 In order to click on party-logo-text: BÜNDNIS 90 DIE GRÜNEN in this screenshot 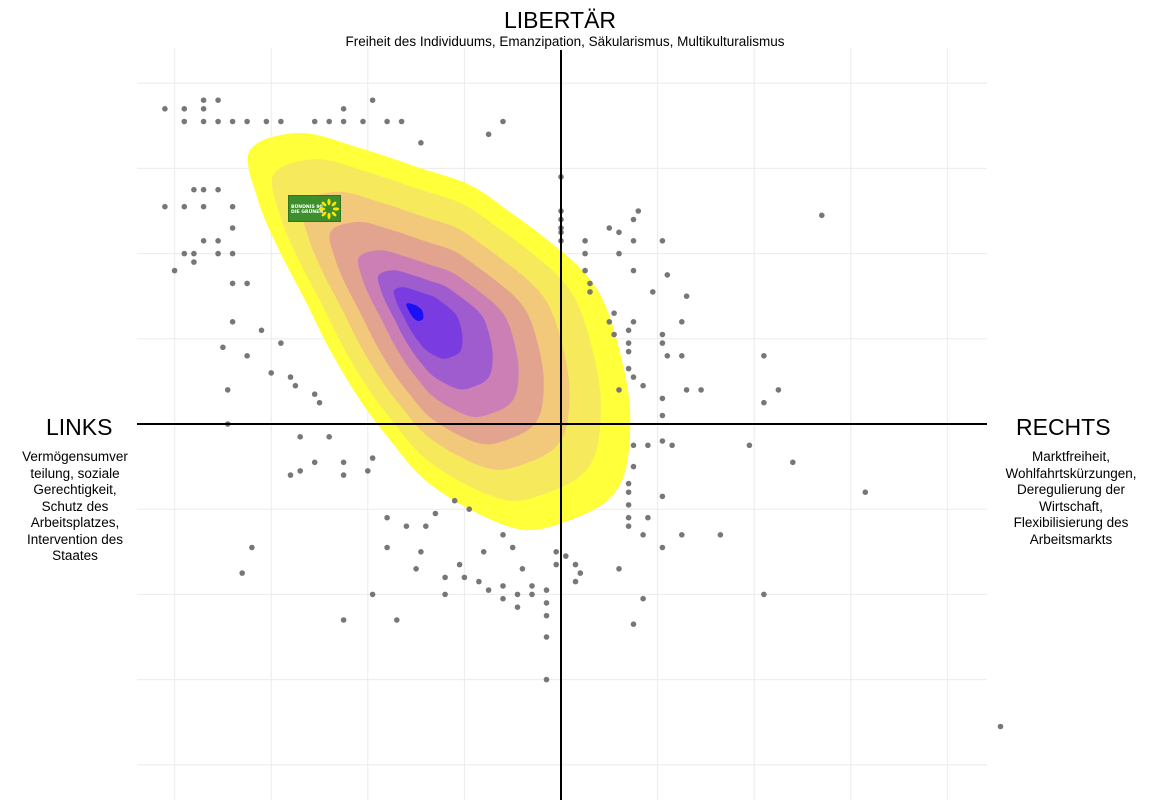, I will do `click(307, 210)`.